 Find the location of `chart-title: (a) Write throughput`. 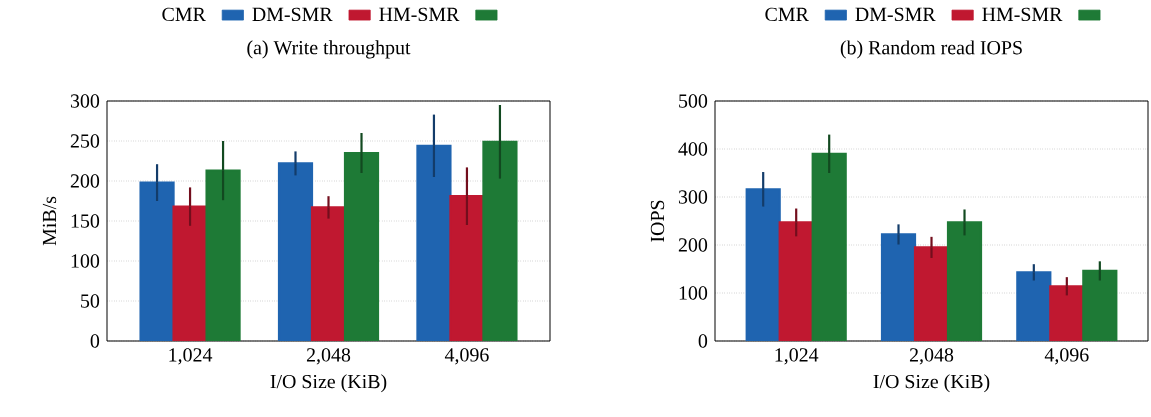

chart-title: (a) Write throughput is located at coordinates (329, 49).